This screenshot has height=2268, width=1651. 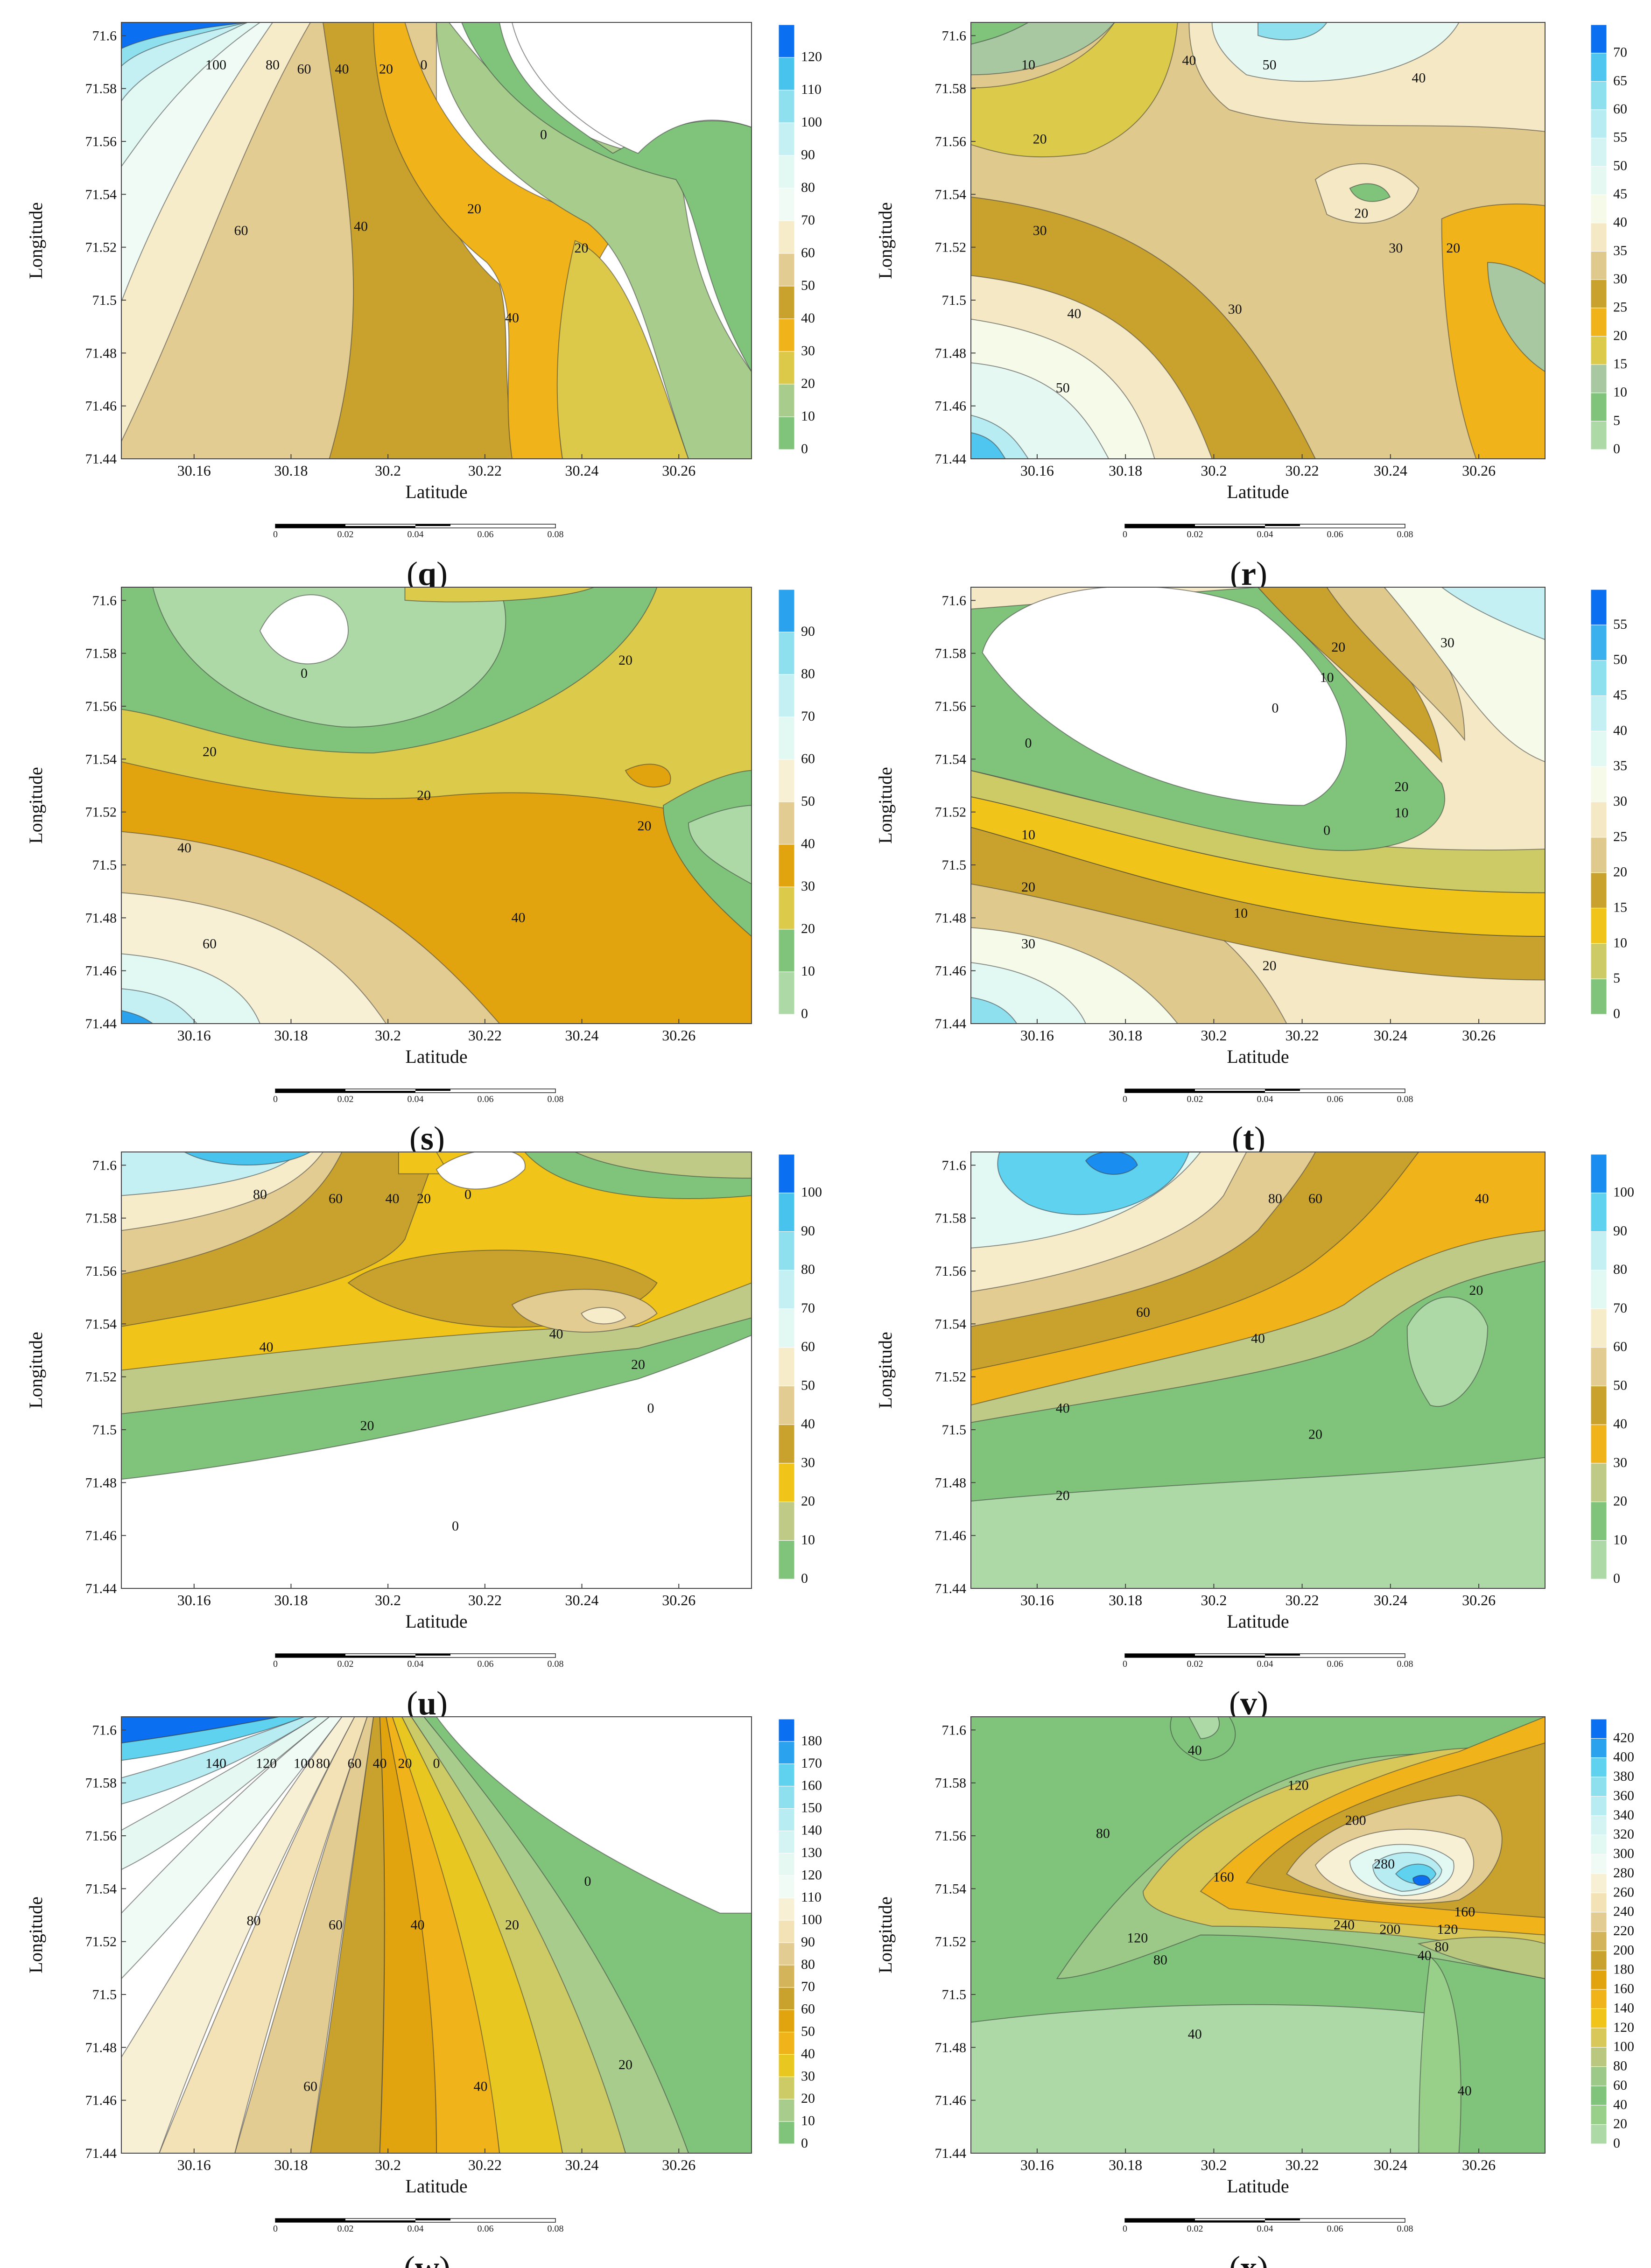 I want to click on x-tick-label: 30.18, so click(x=291, y=1035).